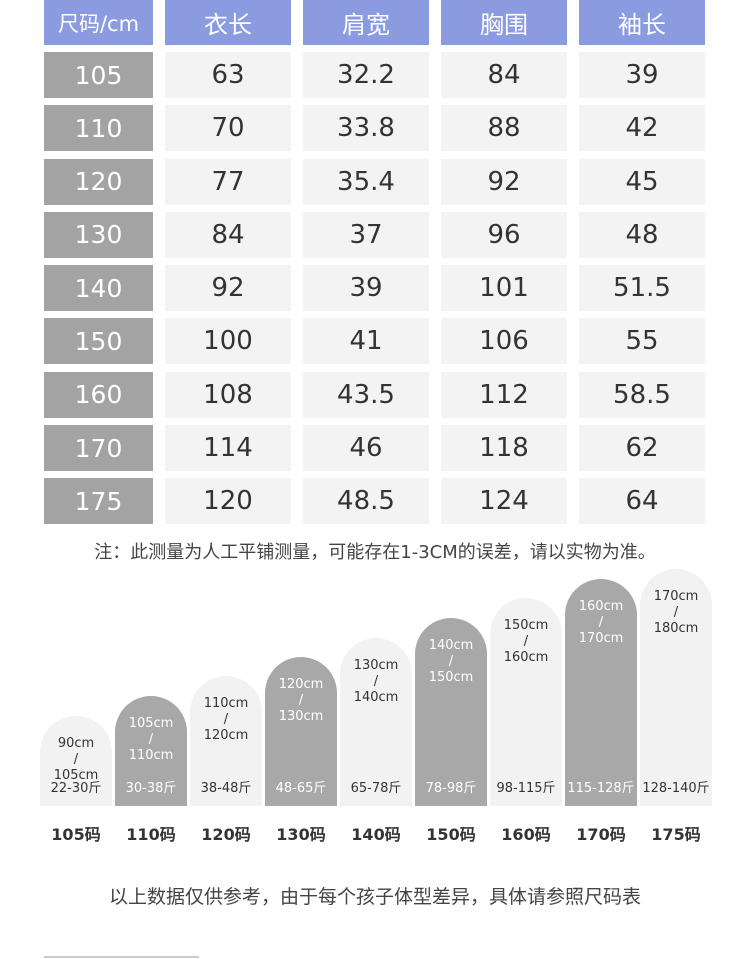 The image size is (750, 959). I want to click on measurement-note: 注：此测量为人工平铺测量，可能存在1-3CM的误差，请以实物为准。, so click(375, 552).